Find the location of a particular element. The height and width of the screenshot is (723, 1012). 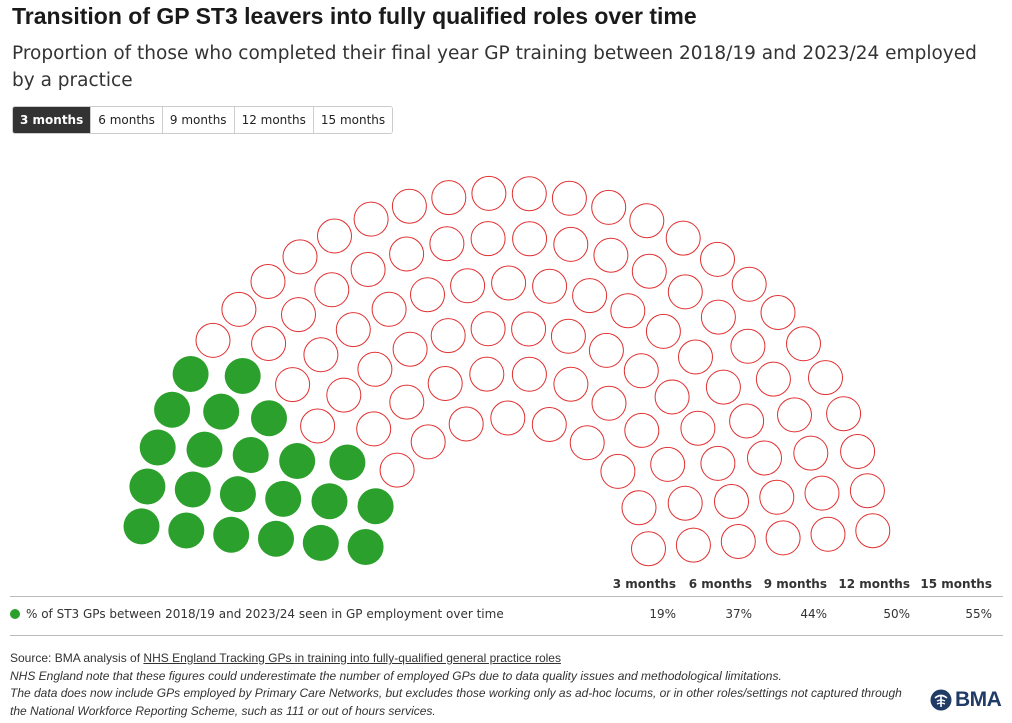

bma-emblem-icon is located at coordinates (941, 700).